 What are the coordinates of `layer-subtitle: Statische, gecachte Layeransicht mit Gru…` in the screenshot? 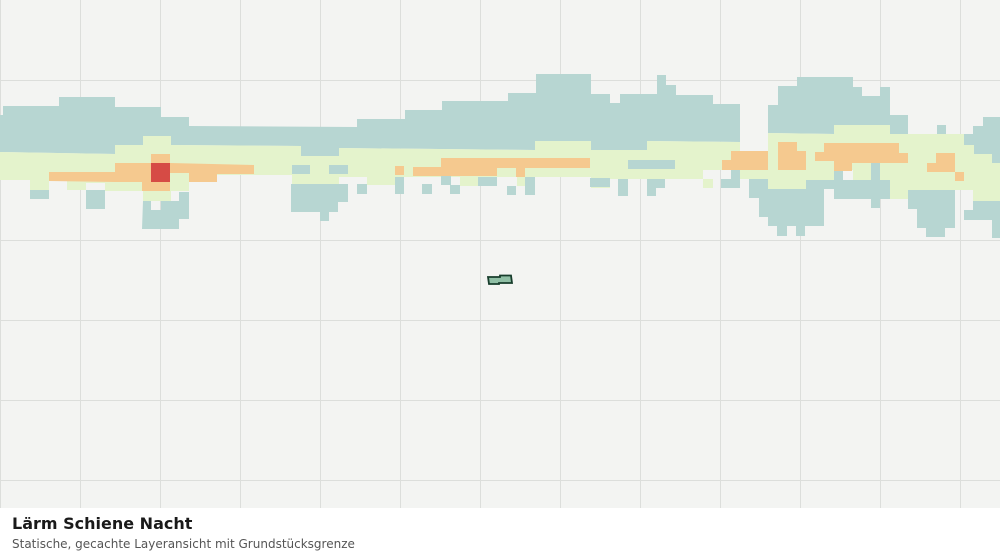 It's located at (183, 544).